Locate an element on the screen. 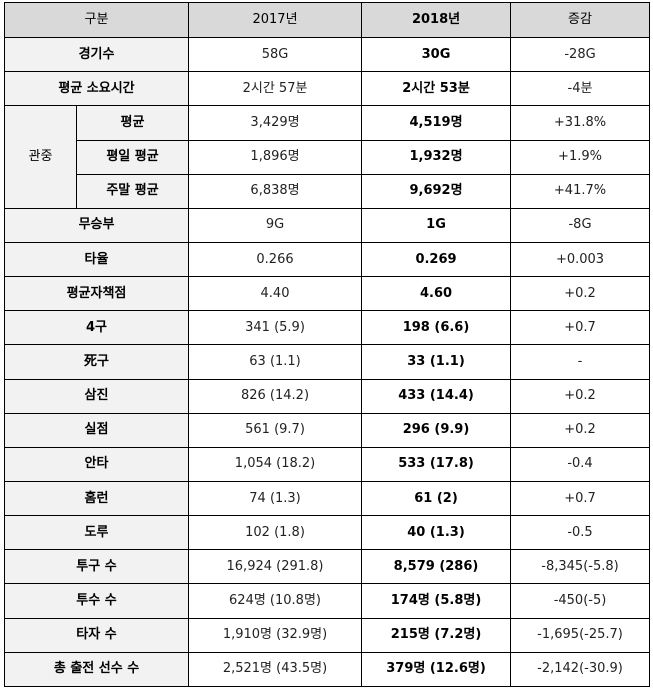  value-2018: 8,579 (286) is located at coordinates (436, 567).